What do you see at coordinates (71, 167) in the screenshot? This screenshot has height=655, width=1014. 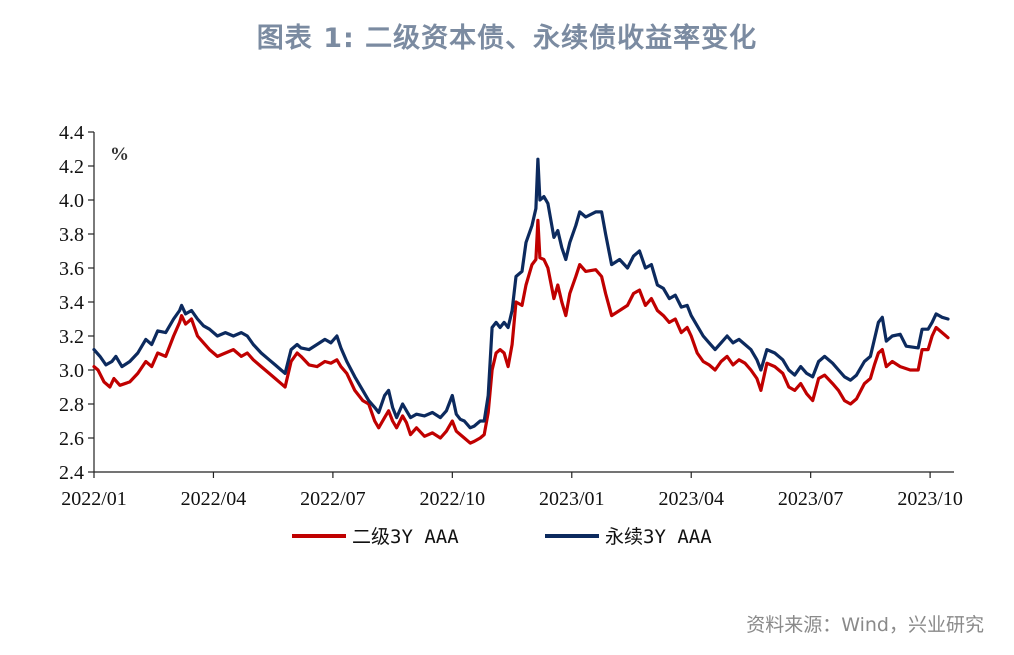 I see `y-tick-label: 4.2` at bounding box center [71, 167].